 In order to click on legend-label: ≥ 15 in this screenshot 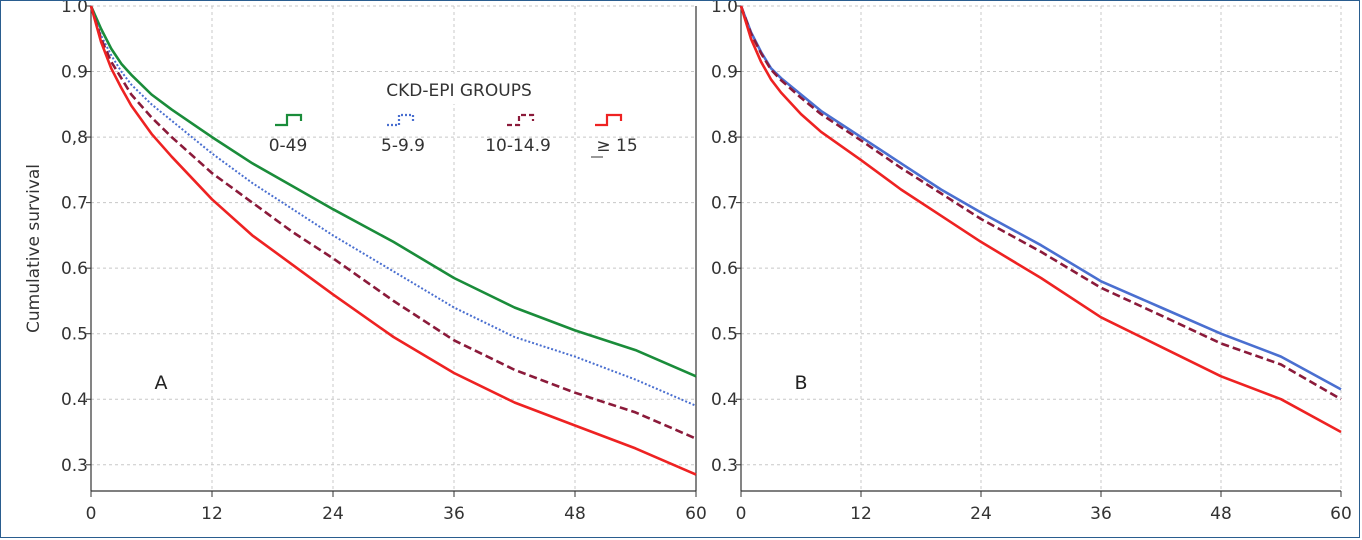, I will do `click(616, 146)`.